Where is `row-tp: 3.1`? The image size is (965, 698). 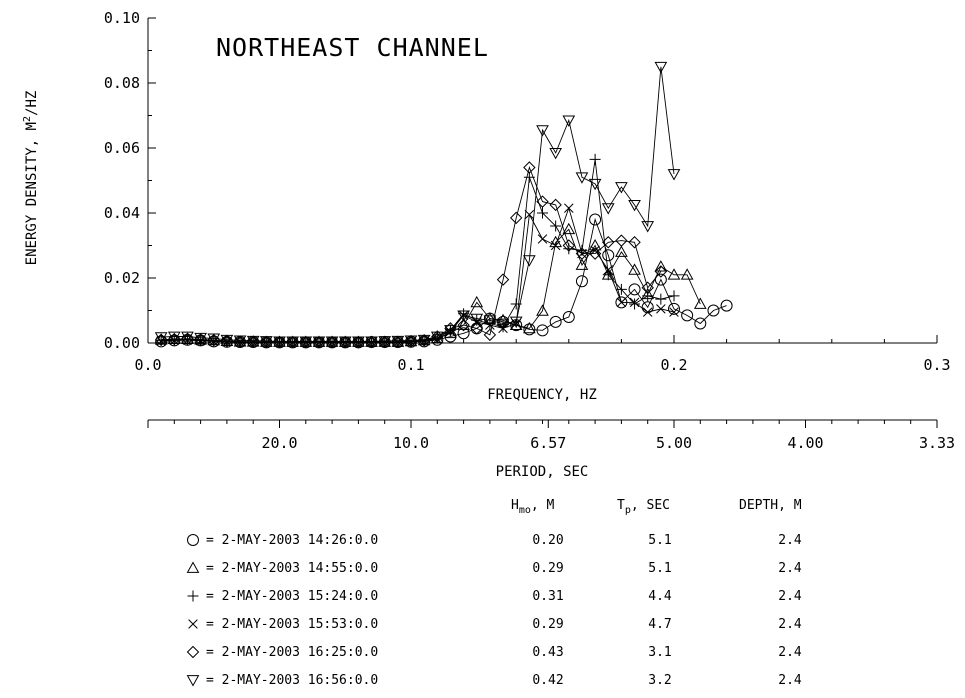 row-tp: 3.1 is located at coordinates (659, 652).